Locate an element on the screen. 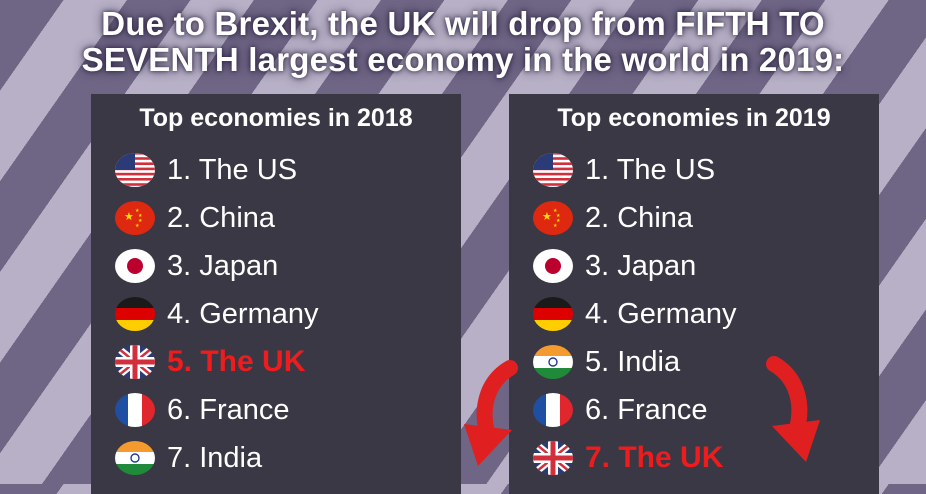 The image size is (926, 494). curved-arrow-left-icon is located at coordinates (497, 416).